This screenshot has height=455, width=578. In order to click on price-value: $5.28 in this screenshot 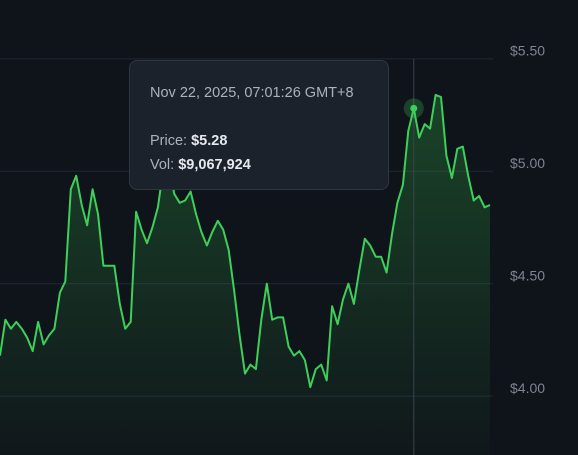, I will do `click(209, 141)`.